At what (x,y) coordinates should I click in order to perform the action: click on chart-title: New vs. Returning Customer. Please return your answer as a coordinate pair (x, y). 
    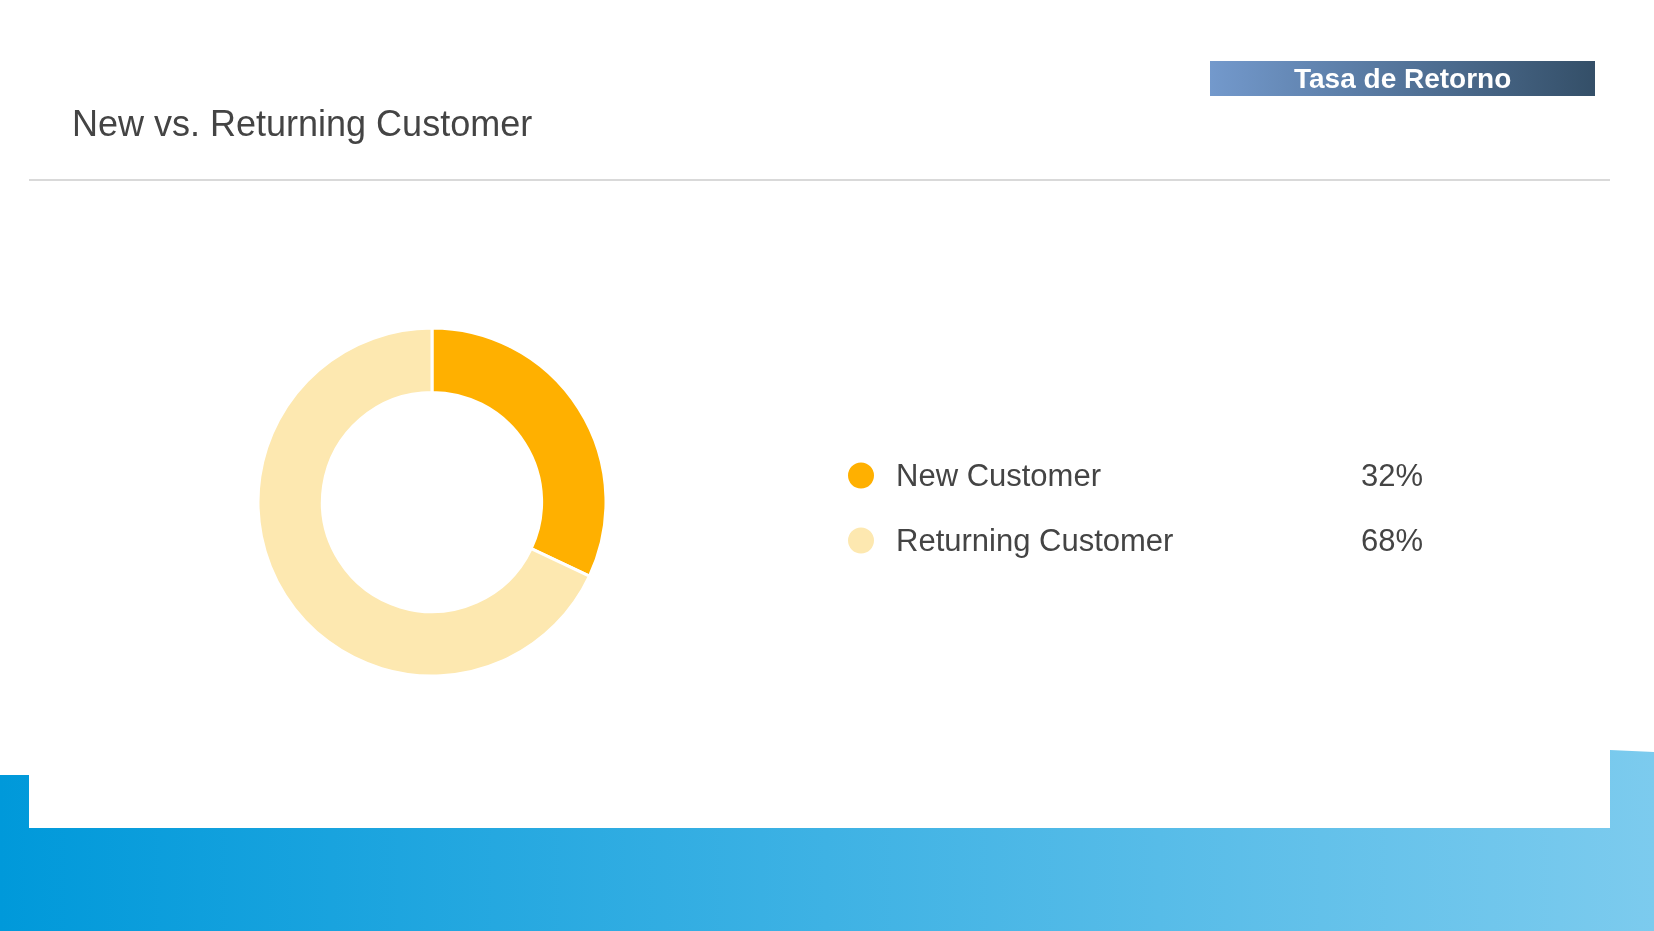
    Looking at the image, I should click on (302, 123).